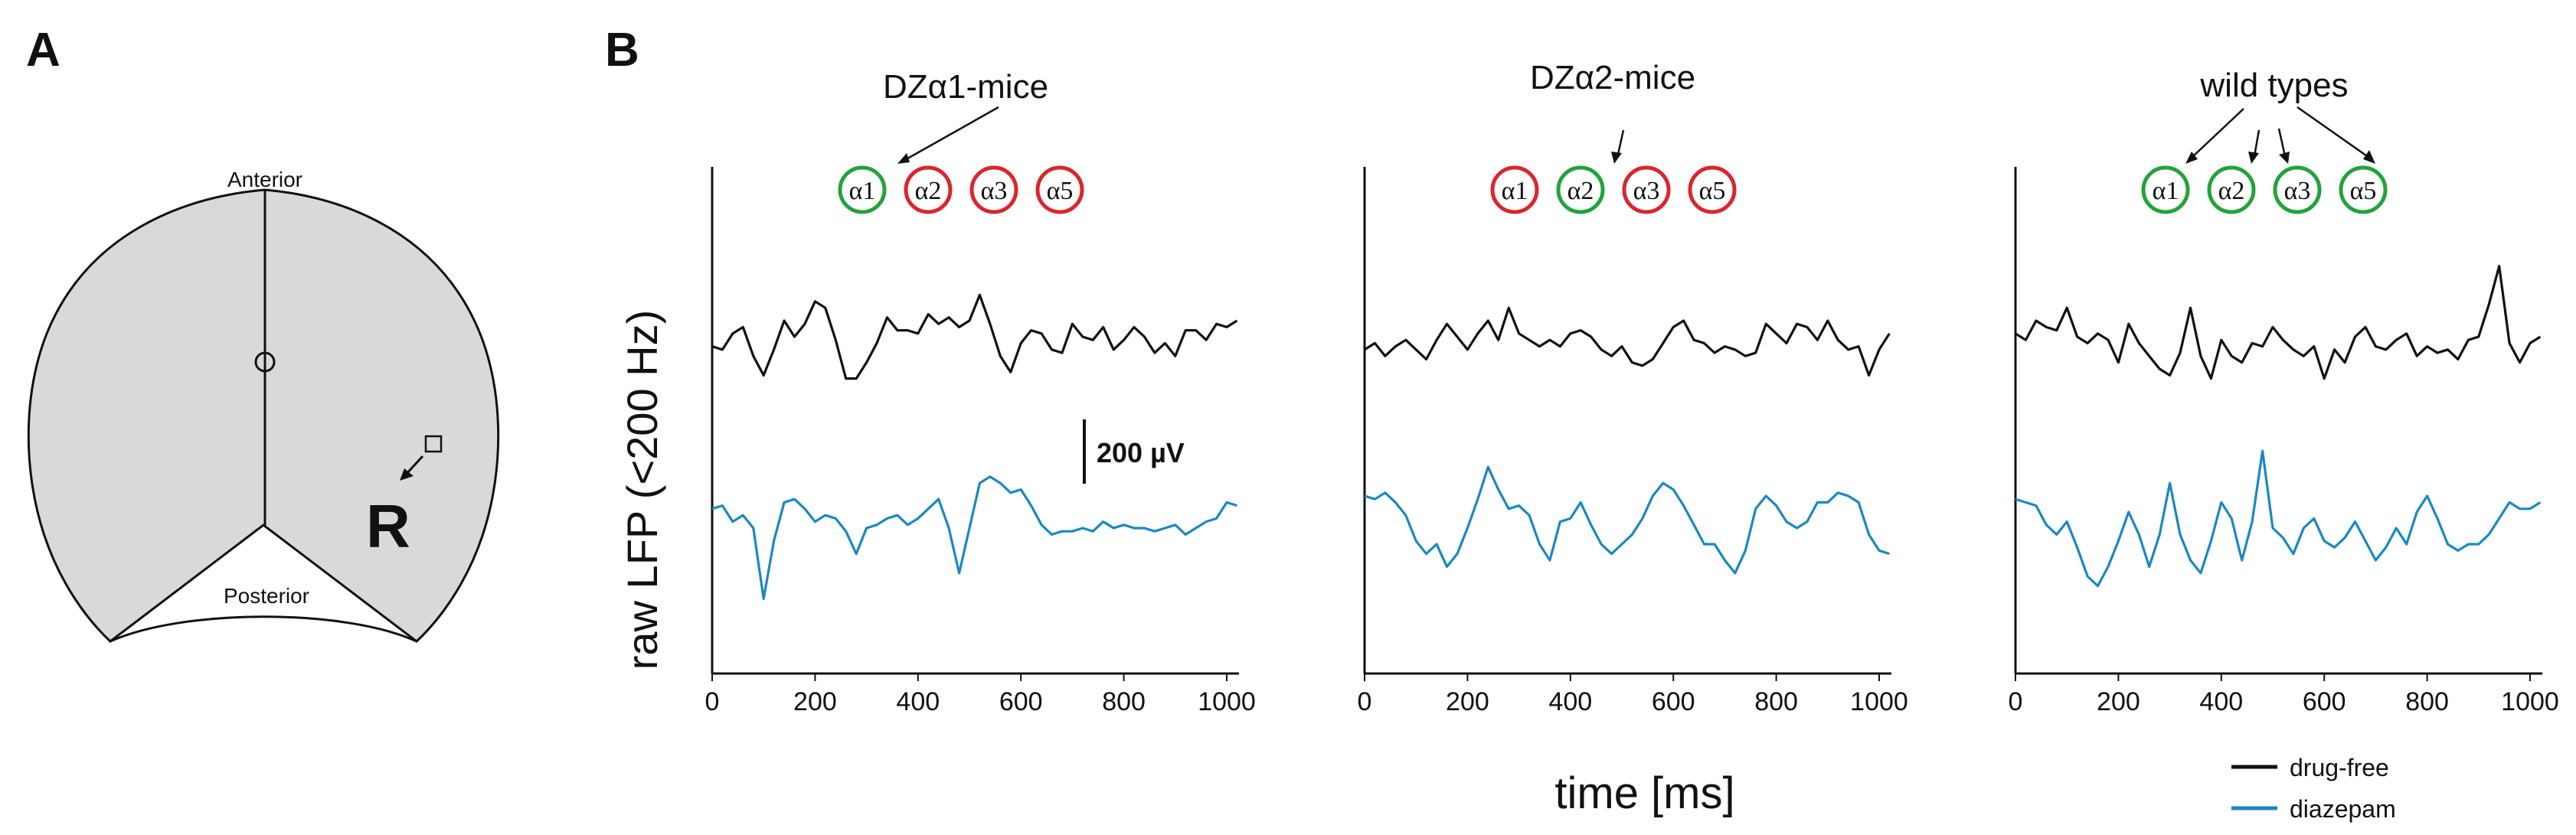 Image resolution: width=2576 pixels, height=835 pixels. Describe the element at coordinates (642, 490) in the screenshot. I see `y-axis-label: raw LFP (<200 Hz)` at that location.